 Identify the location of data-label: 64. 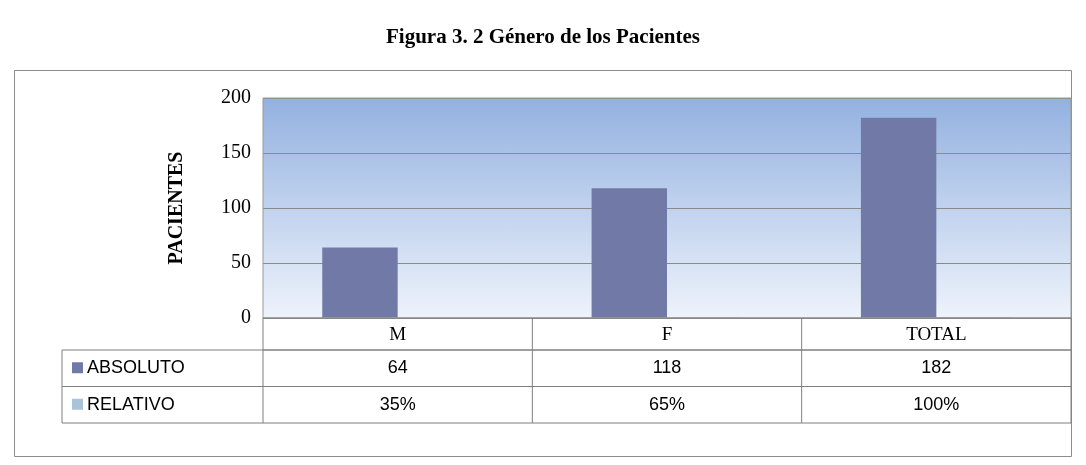
(397, 367).